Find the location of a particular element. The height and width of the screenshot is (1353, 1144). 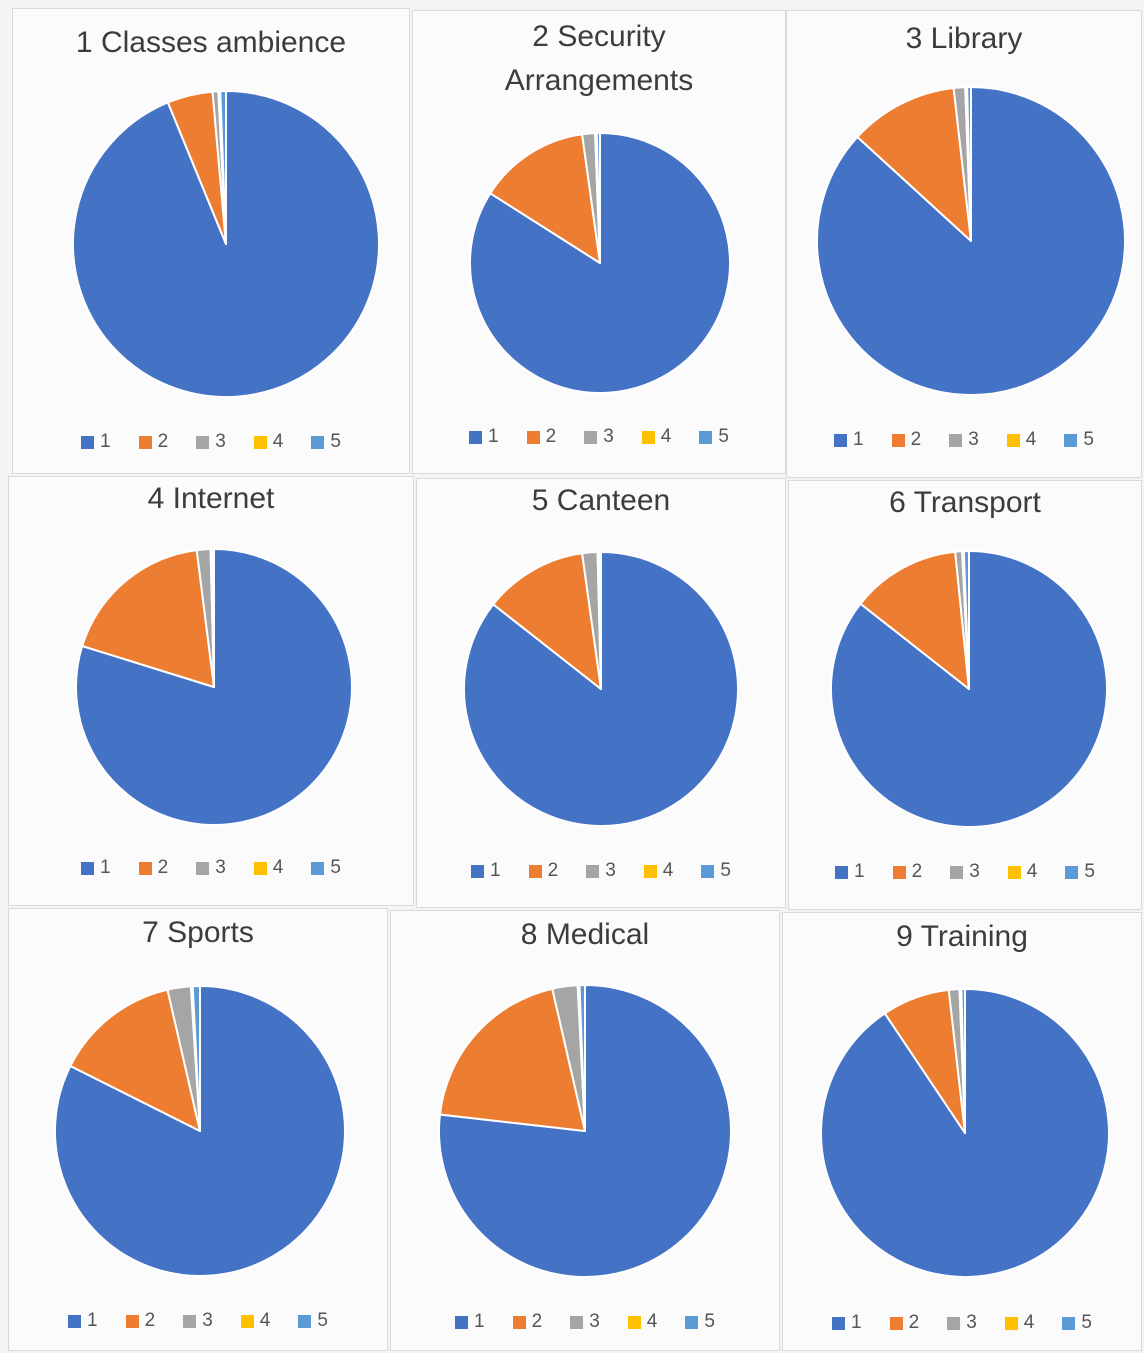

chart-title: 3 Library is located at coordinates (964, 38).